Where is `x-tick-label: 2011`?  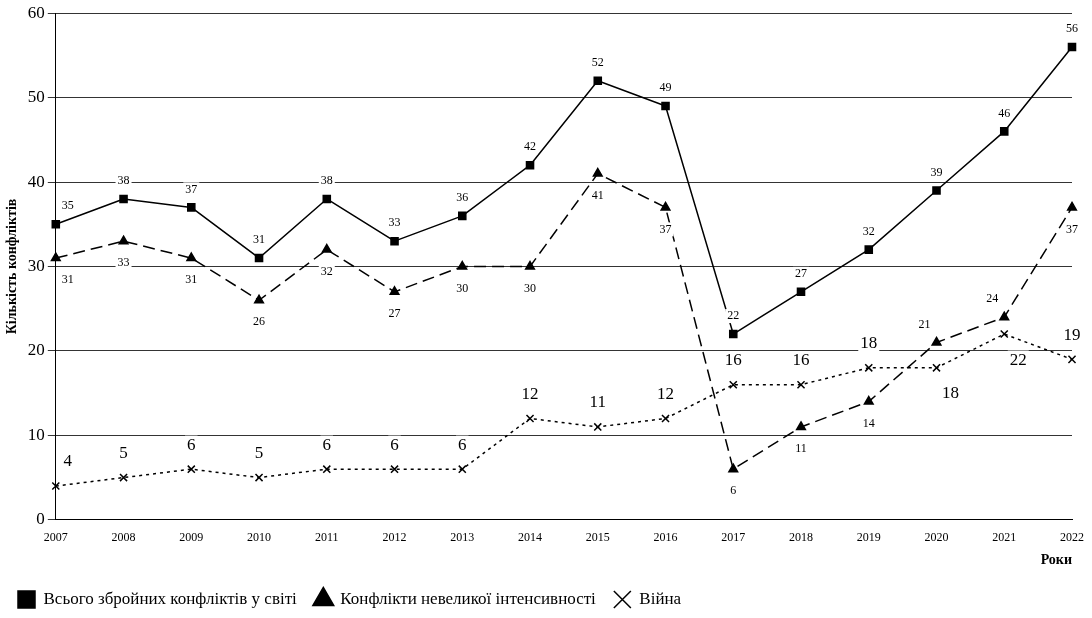 x-tick-label: 2011 is located at coordinates (327, 537).